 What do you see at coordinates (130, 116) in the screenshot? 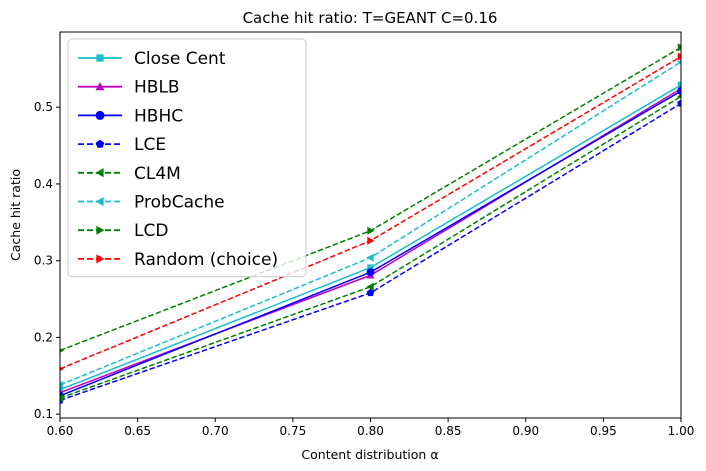
I see `legend-item: HBHC` at bounding box center [130, 116].